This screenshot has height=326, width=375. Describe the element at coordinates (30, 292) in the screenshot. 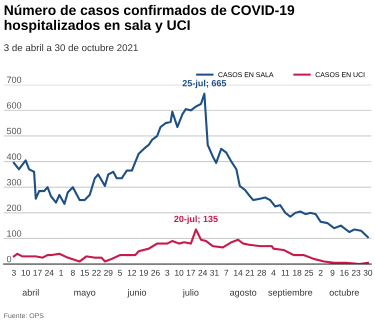

I see `x2-tick-label: abril` at that location.